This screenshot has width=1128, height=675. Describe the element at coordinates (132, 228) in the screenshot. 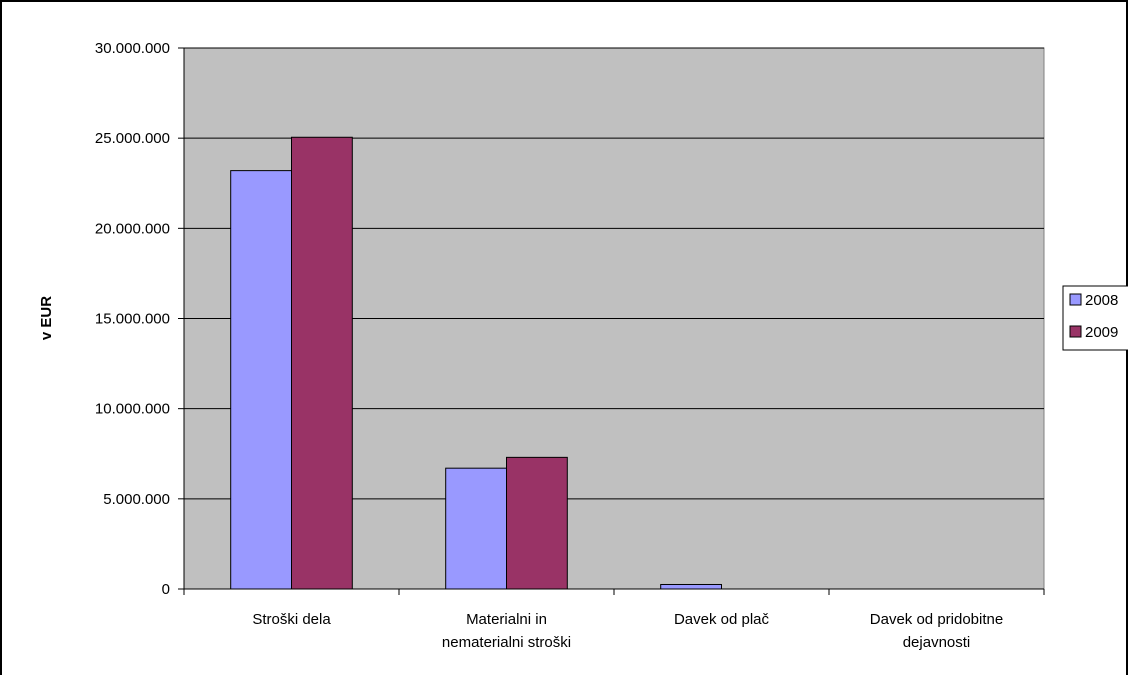

I see `y-tick-label: 20.000.000` at that location.